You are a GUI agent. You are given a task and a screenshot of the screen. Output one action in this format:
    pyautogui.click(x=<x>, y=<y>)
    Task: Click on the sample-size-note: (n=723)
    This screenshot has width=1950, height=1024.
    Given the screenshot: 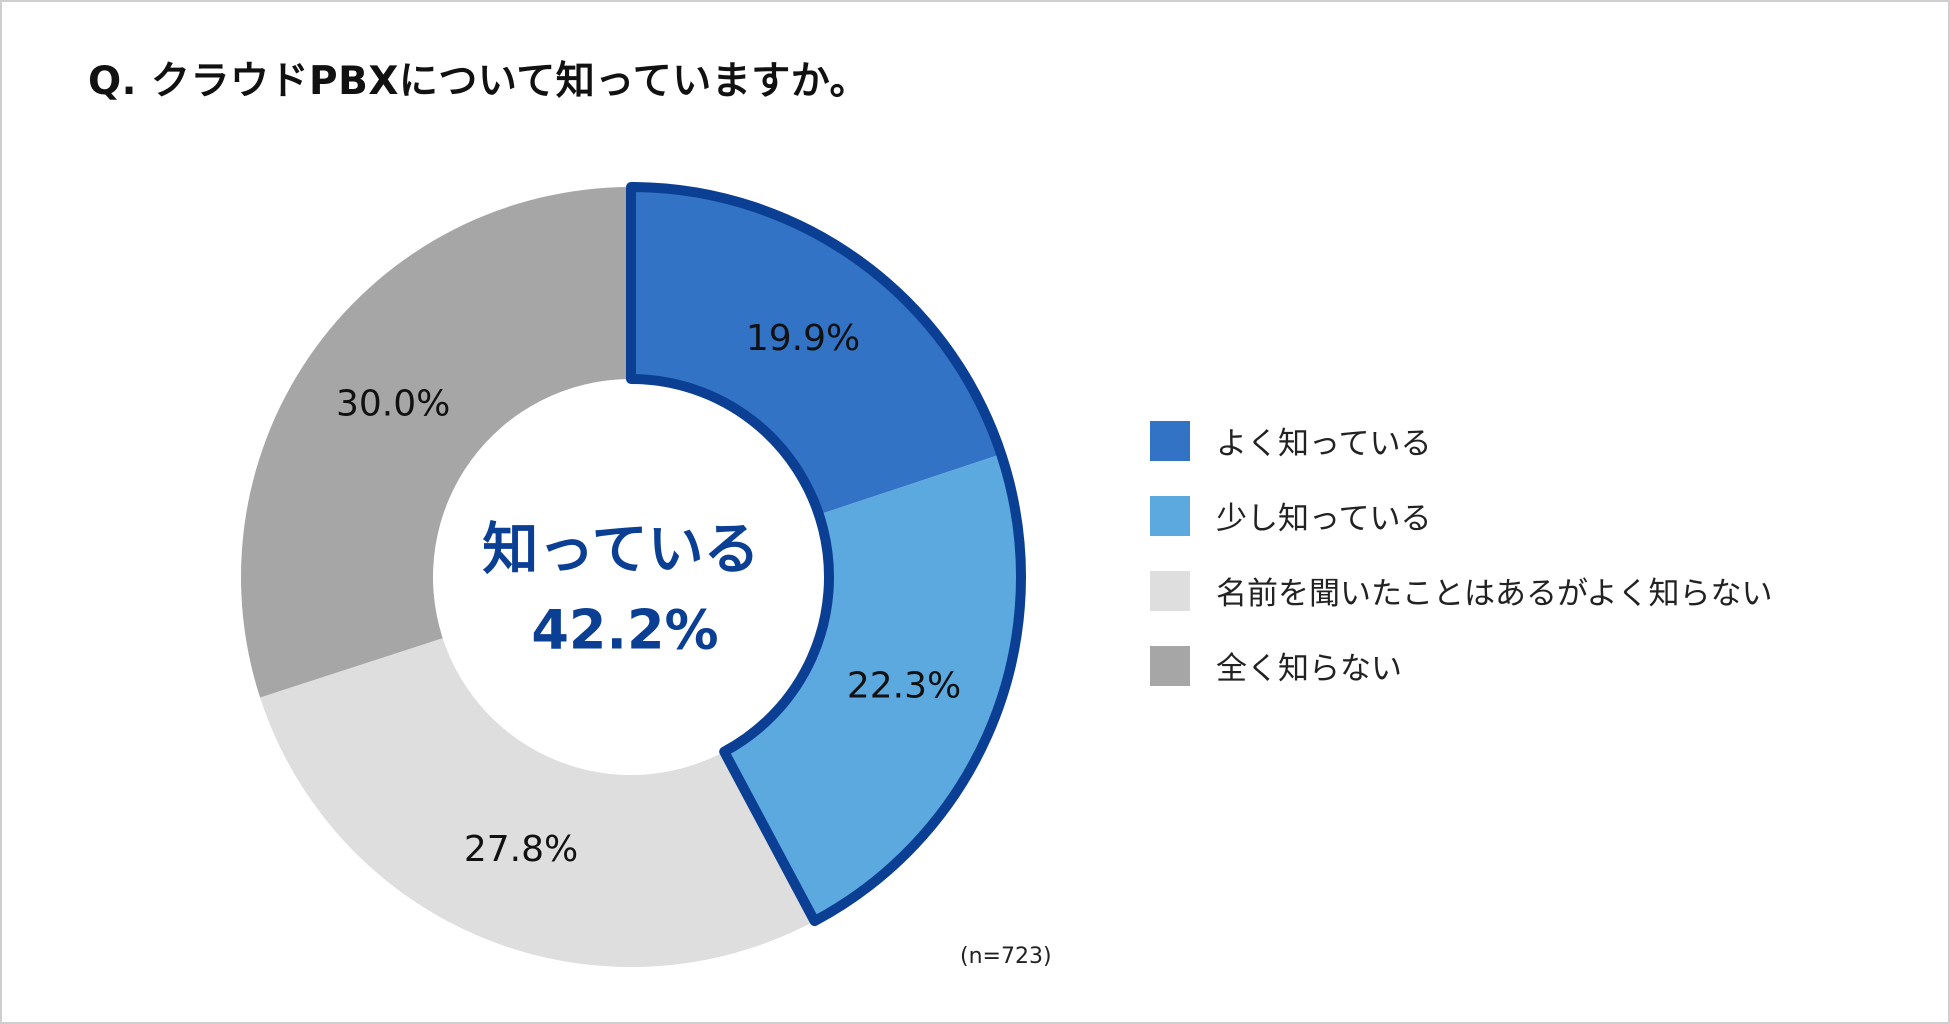 What is the action you would take?
    pyautogui.click(x=1006, y=956)
    